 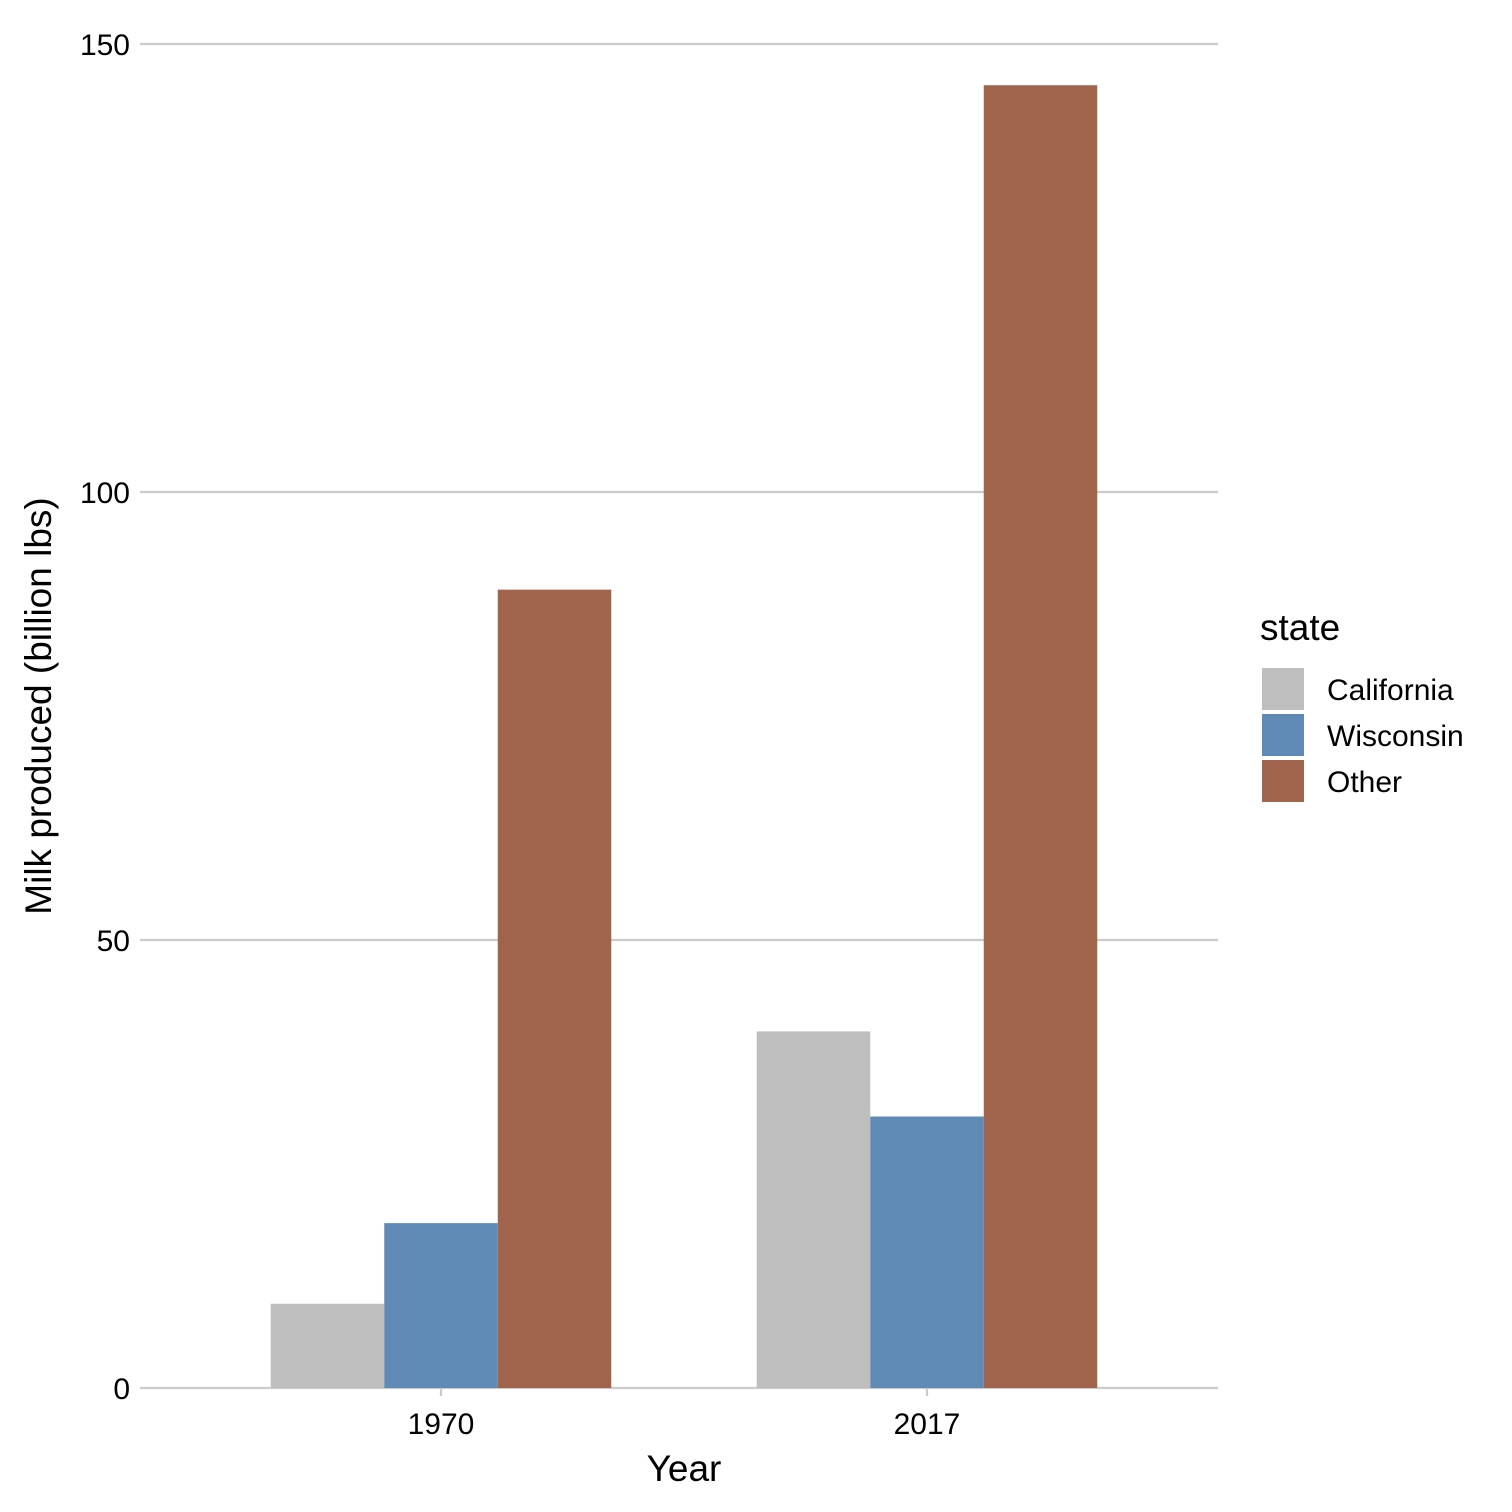 I want to click on y-tick-label: 100, so click(x=105, y=493).